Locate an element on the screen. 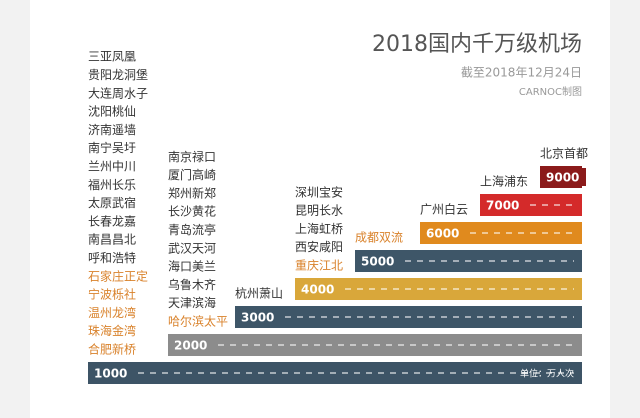  airport-name: 长春龙嘉 is located at coordinates (112, 221).